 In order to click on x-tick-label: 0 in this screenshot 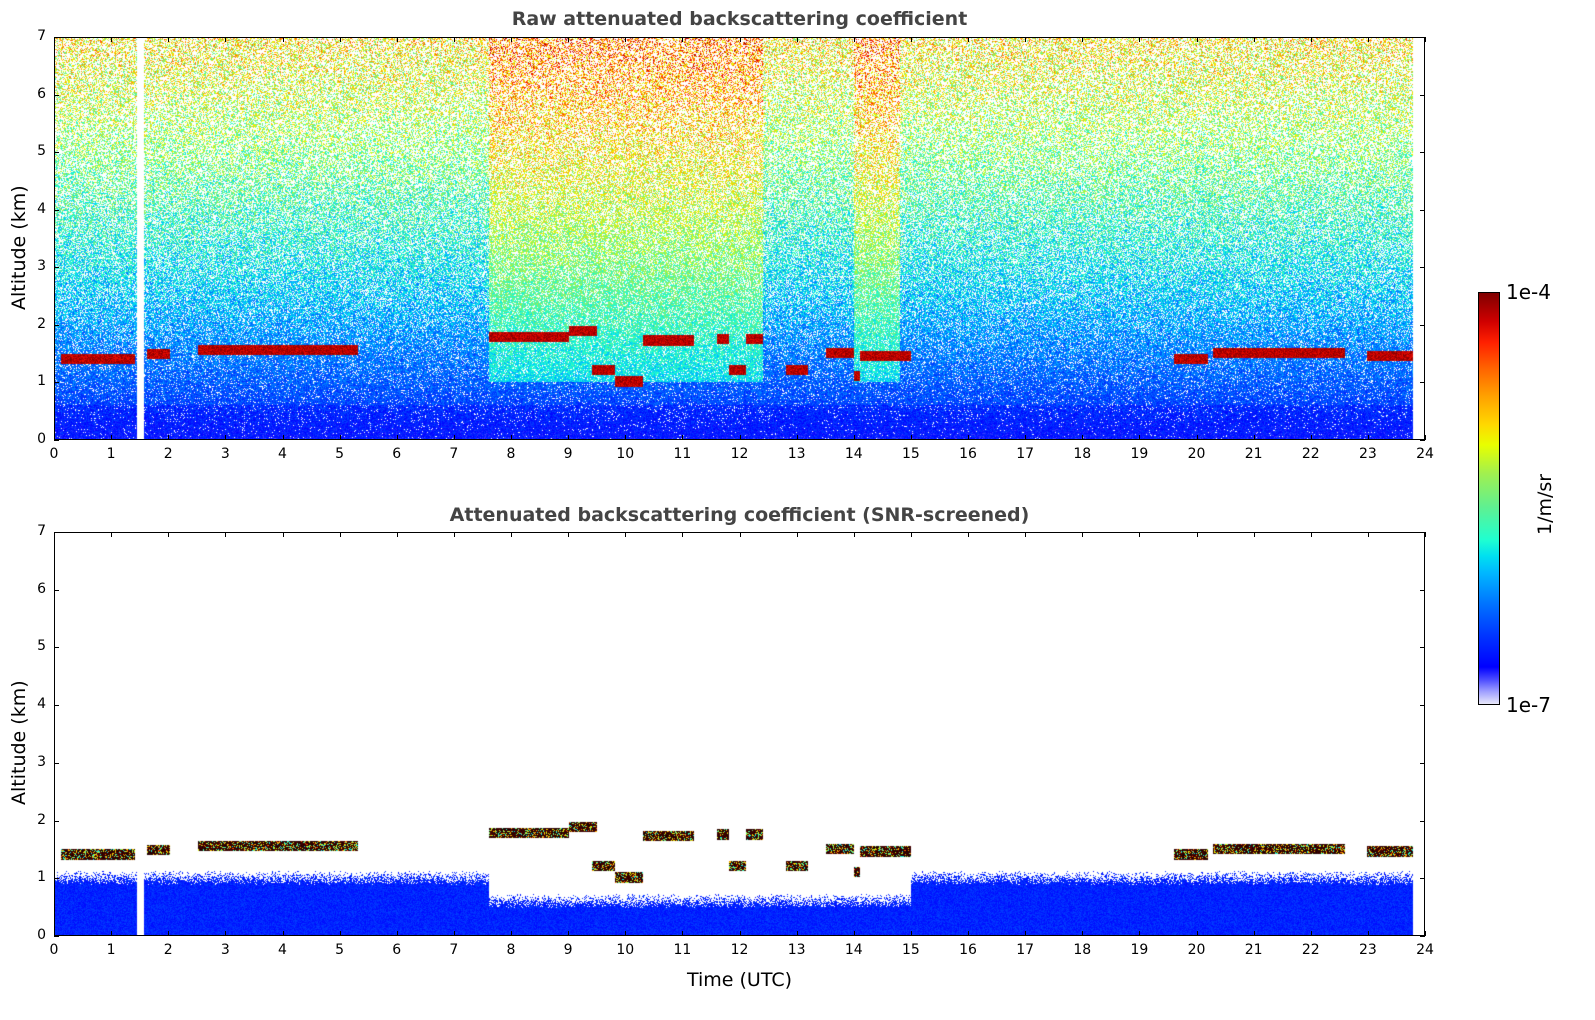, I will do `click(54, 950)`.